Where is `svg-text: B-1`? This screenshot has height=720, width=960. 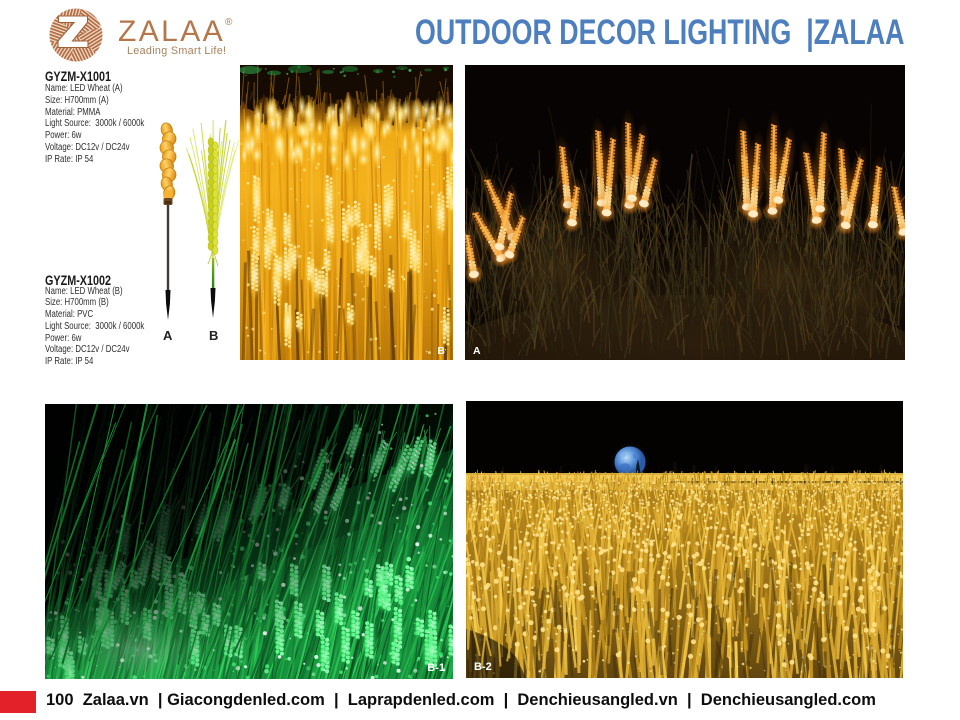
svg-text: B-1 is located at coordinates (436, 668).